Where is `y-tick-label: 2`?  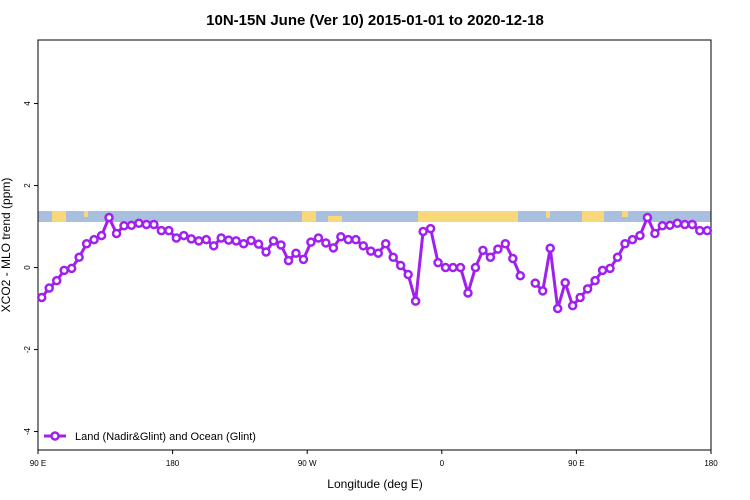
y-tick-label: 2 is located at coordinates (27, 185).